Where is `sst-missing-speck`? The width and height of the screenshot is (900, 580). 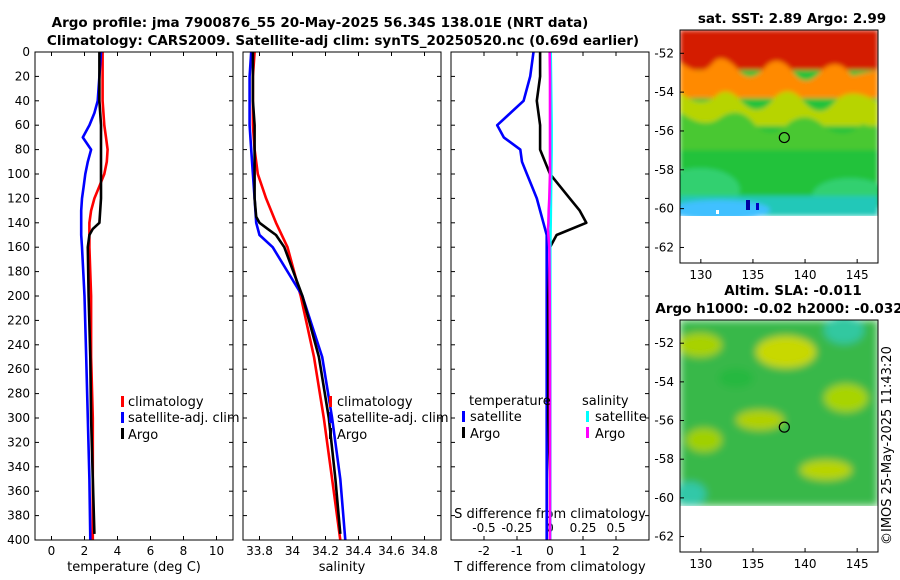 sst-missing-speck is located at coordinates (717, 212).